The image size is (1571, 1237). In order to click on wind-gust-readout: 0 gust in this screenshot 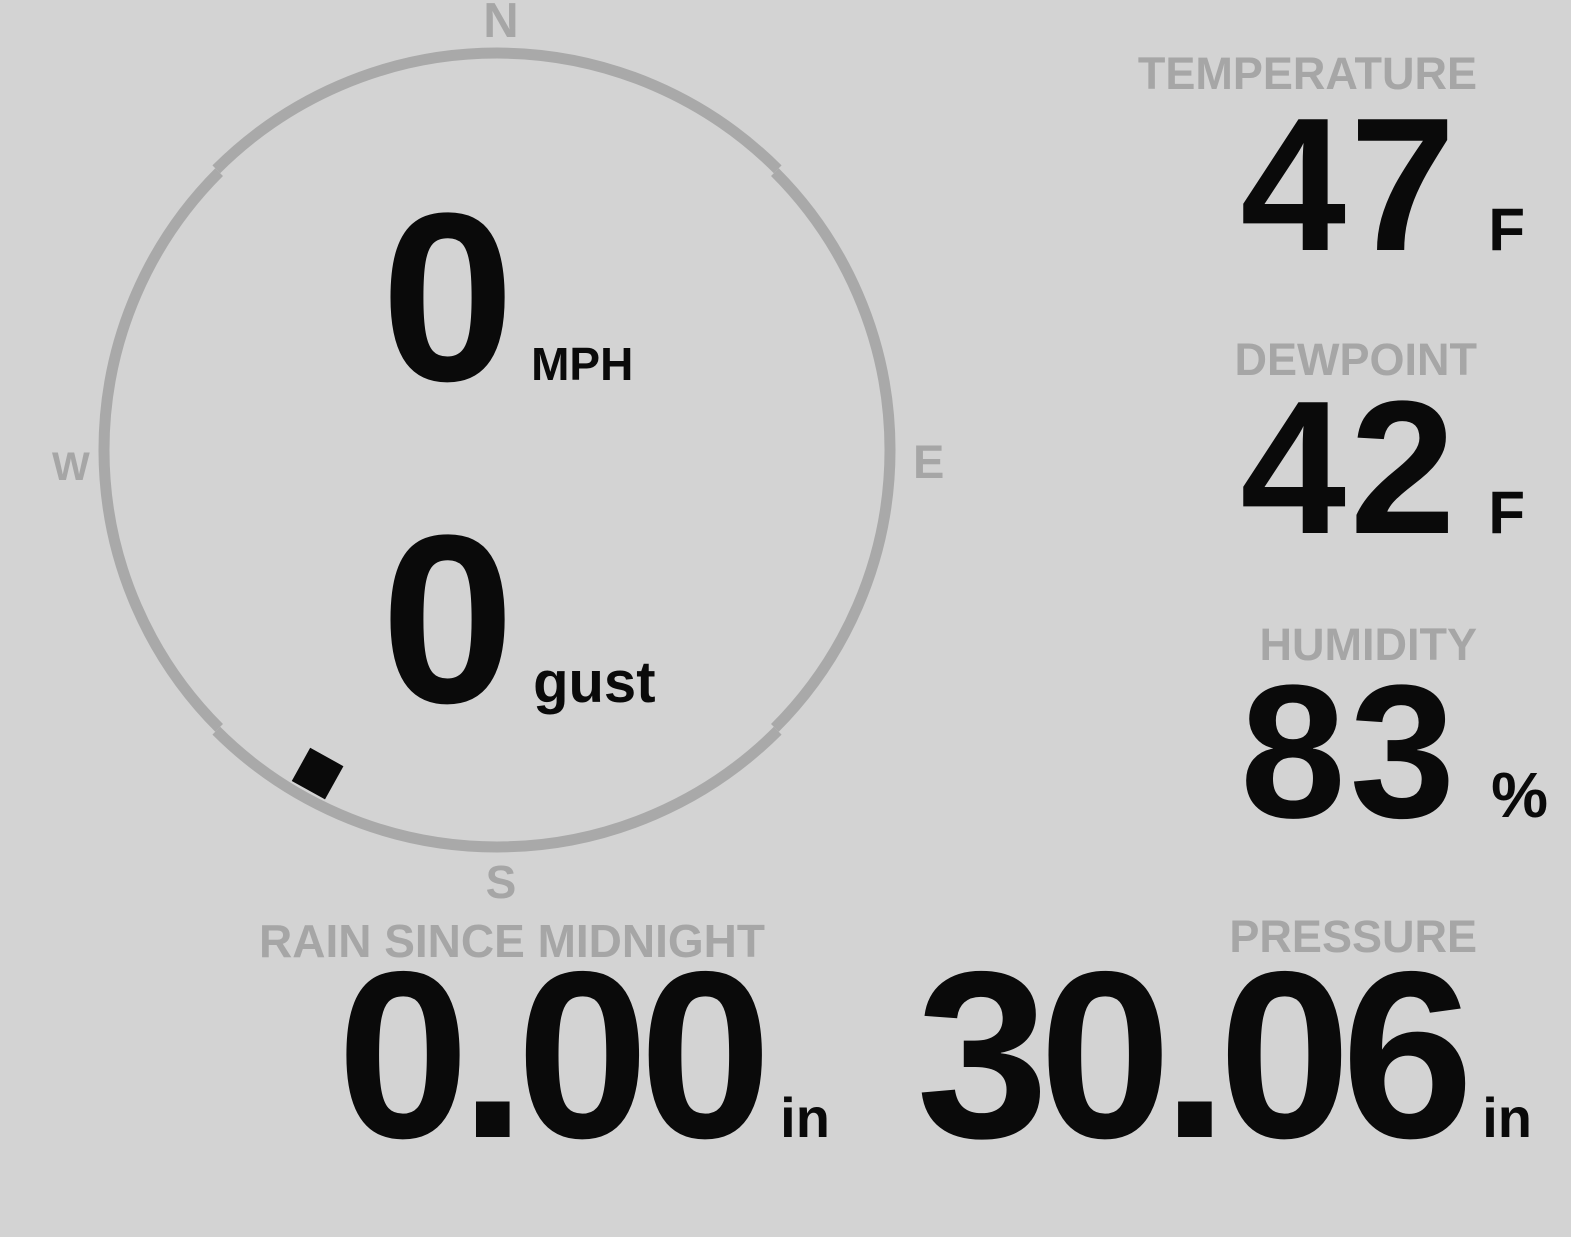, I will do `click(518, 619)`.